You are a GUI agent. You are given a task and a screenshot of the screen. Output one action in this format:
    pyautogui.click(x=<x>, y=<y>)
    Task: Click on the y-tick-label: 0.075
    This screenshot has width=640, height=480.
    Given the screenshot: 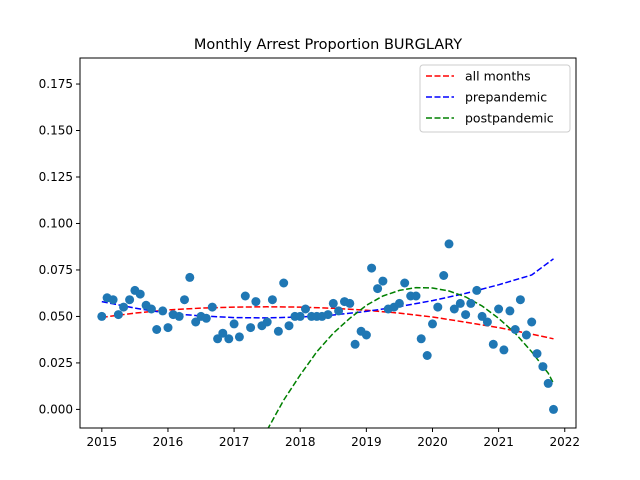 What is the action you would take?
    pyautogui.click(x=56, y=270)
    